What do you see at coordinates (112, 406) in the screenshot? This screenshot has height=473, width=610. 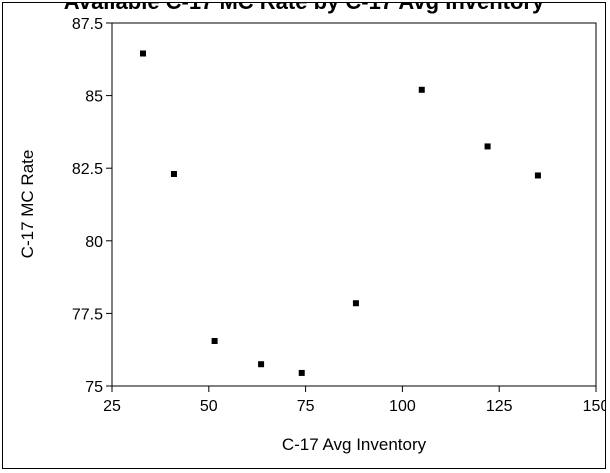 I see `x-tick-label: 25` at bounding box center [112, 406].